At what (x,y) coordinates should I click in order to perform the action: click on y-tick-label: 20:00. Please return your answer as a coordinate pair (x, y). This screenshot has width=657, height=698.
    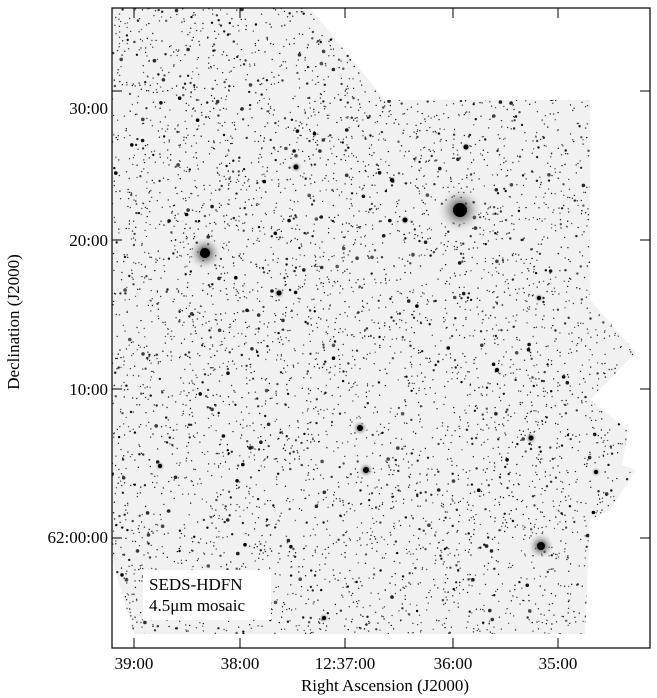
    Looking at the image, I should click on (88, 240).